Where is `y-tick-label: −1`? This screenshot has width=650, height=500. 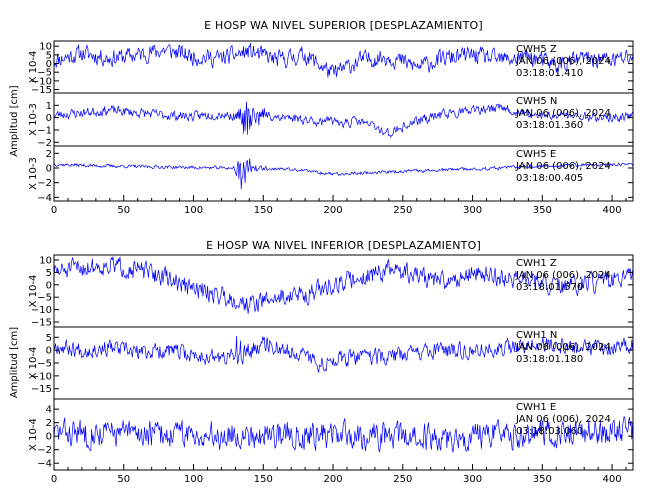
y-tick-label: −1 is located at coordinates (44, 130).